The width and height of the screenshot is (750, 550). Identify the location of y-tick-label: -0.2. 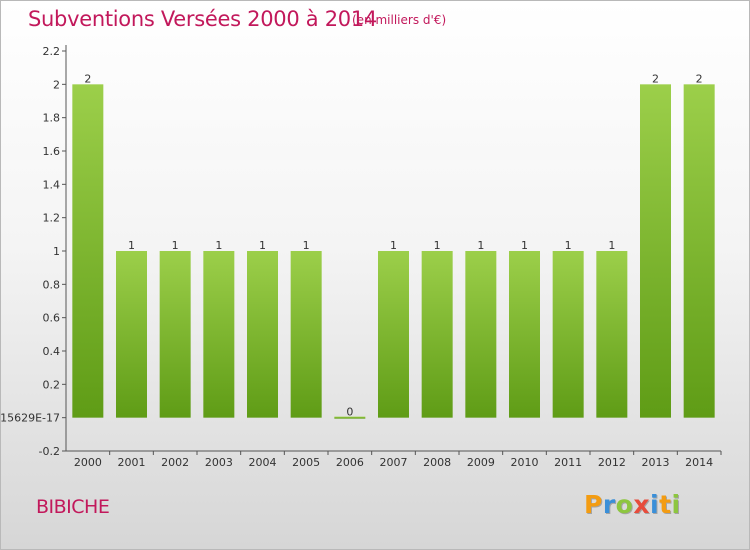
(49, 451).